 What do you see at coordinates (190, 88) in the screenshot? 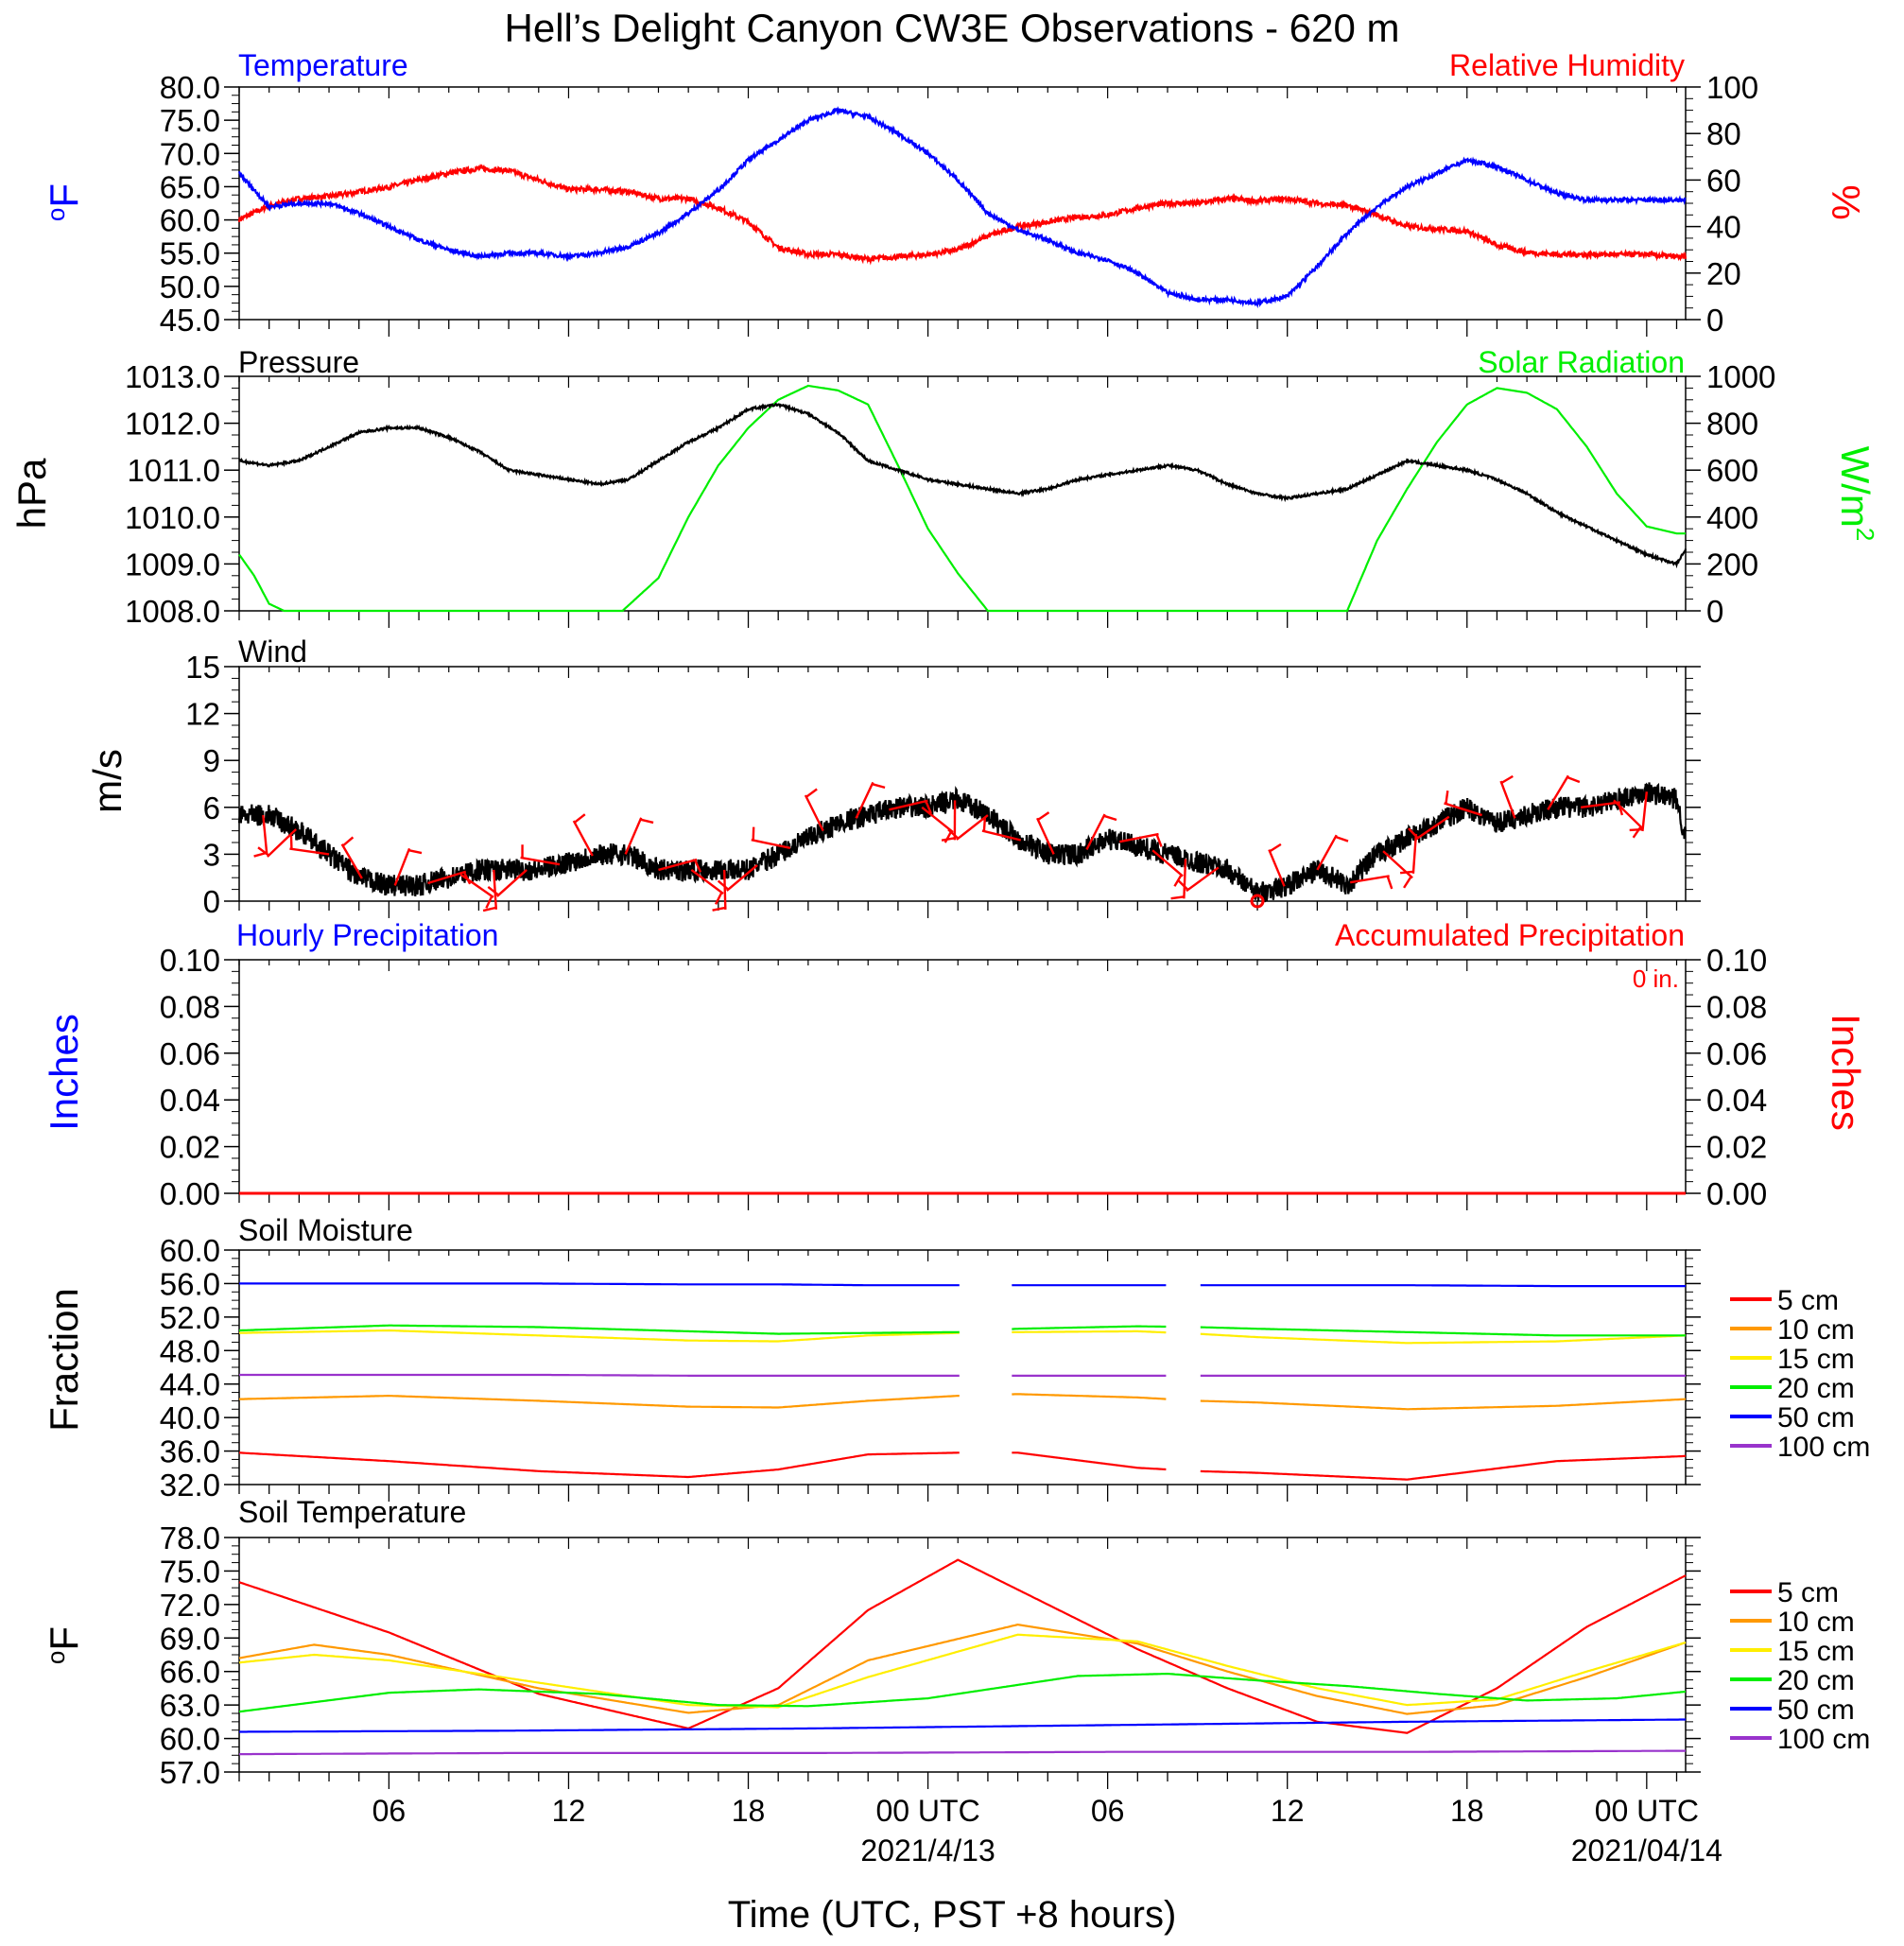
I see `temp-ytick-label: 80.0` at bounding box center [190, 88].